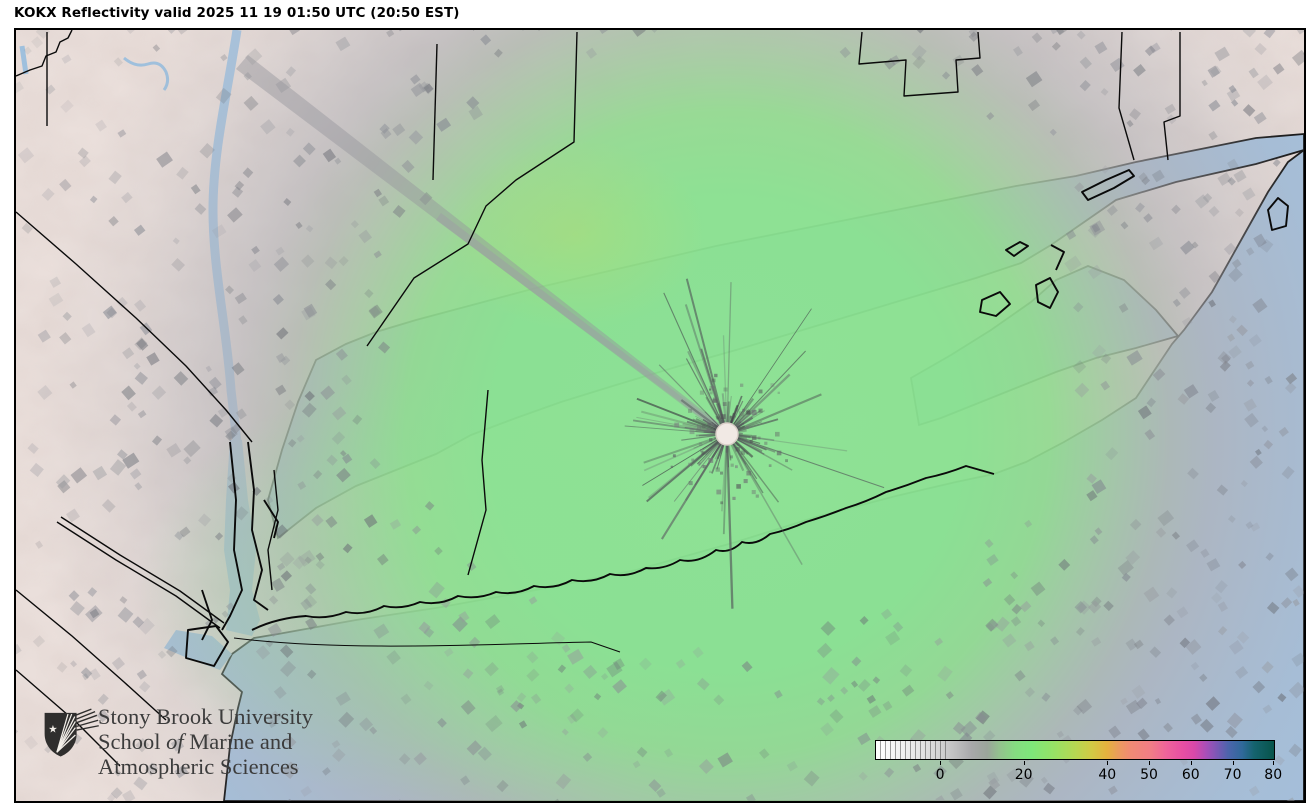 The width and height of the screenshot is (1316, 811). What do you see at coordinates (198, 766) in the screenshot?
I see `branding-line-3: Atmospheric Sciences` at bounding box center [198, 766].